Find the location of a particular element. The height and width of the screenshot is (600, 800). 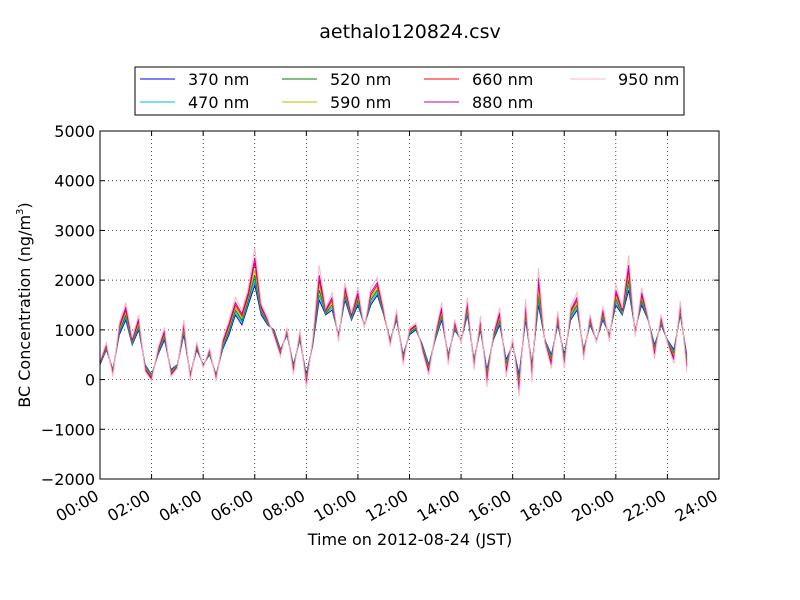

y-axis-label: BC Concentration (ng/m3) is located at coordinates (24, 304).